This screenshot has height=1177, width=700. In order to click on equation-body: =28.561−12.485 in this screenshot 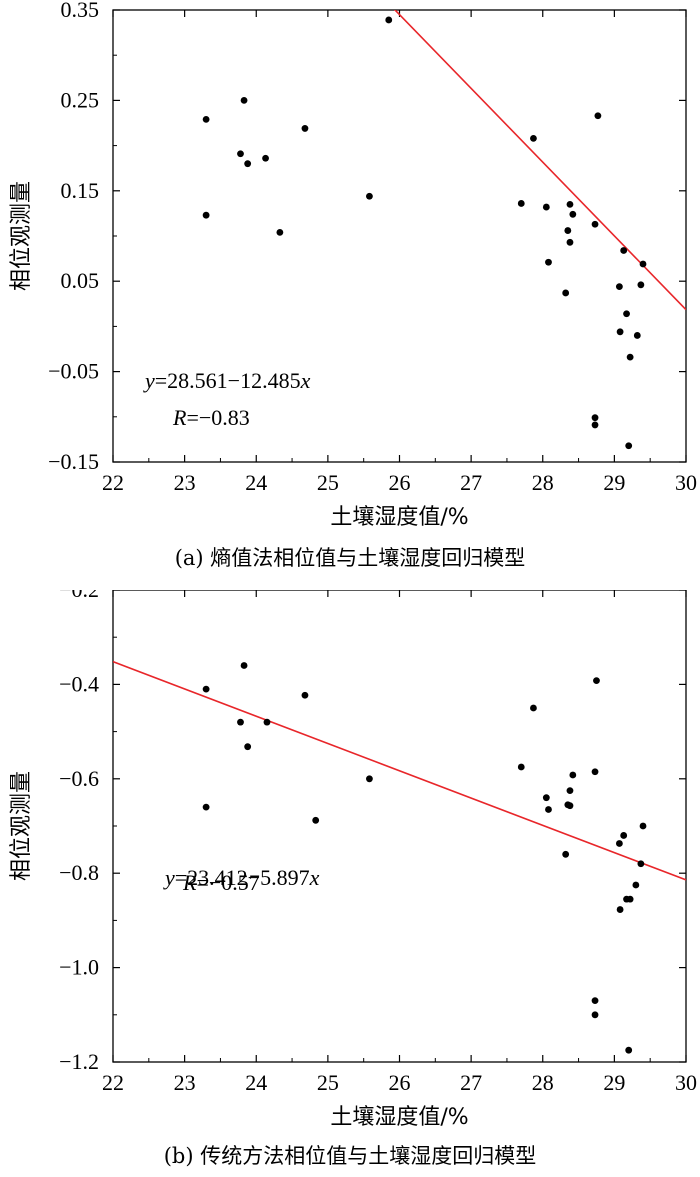, I will do `click(228, 380)`.